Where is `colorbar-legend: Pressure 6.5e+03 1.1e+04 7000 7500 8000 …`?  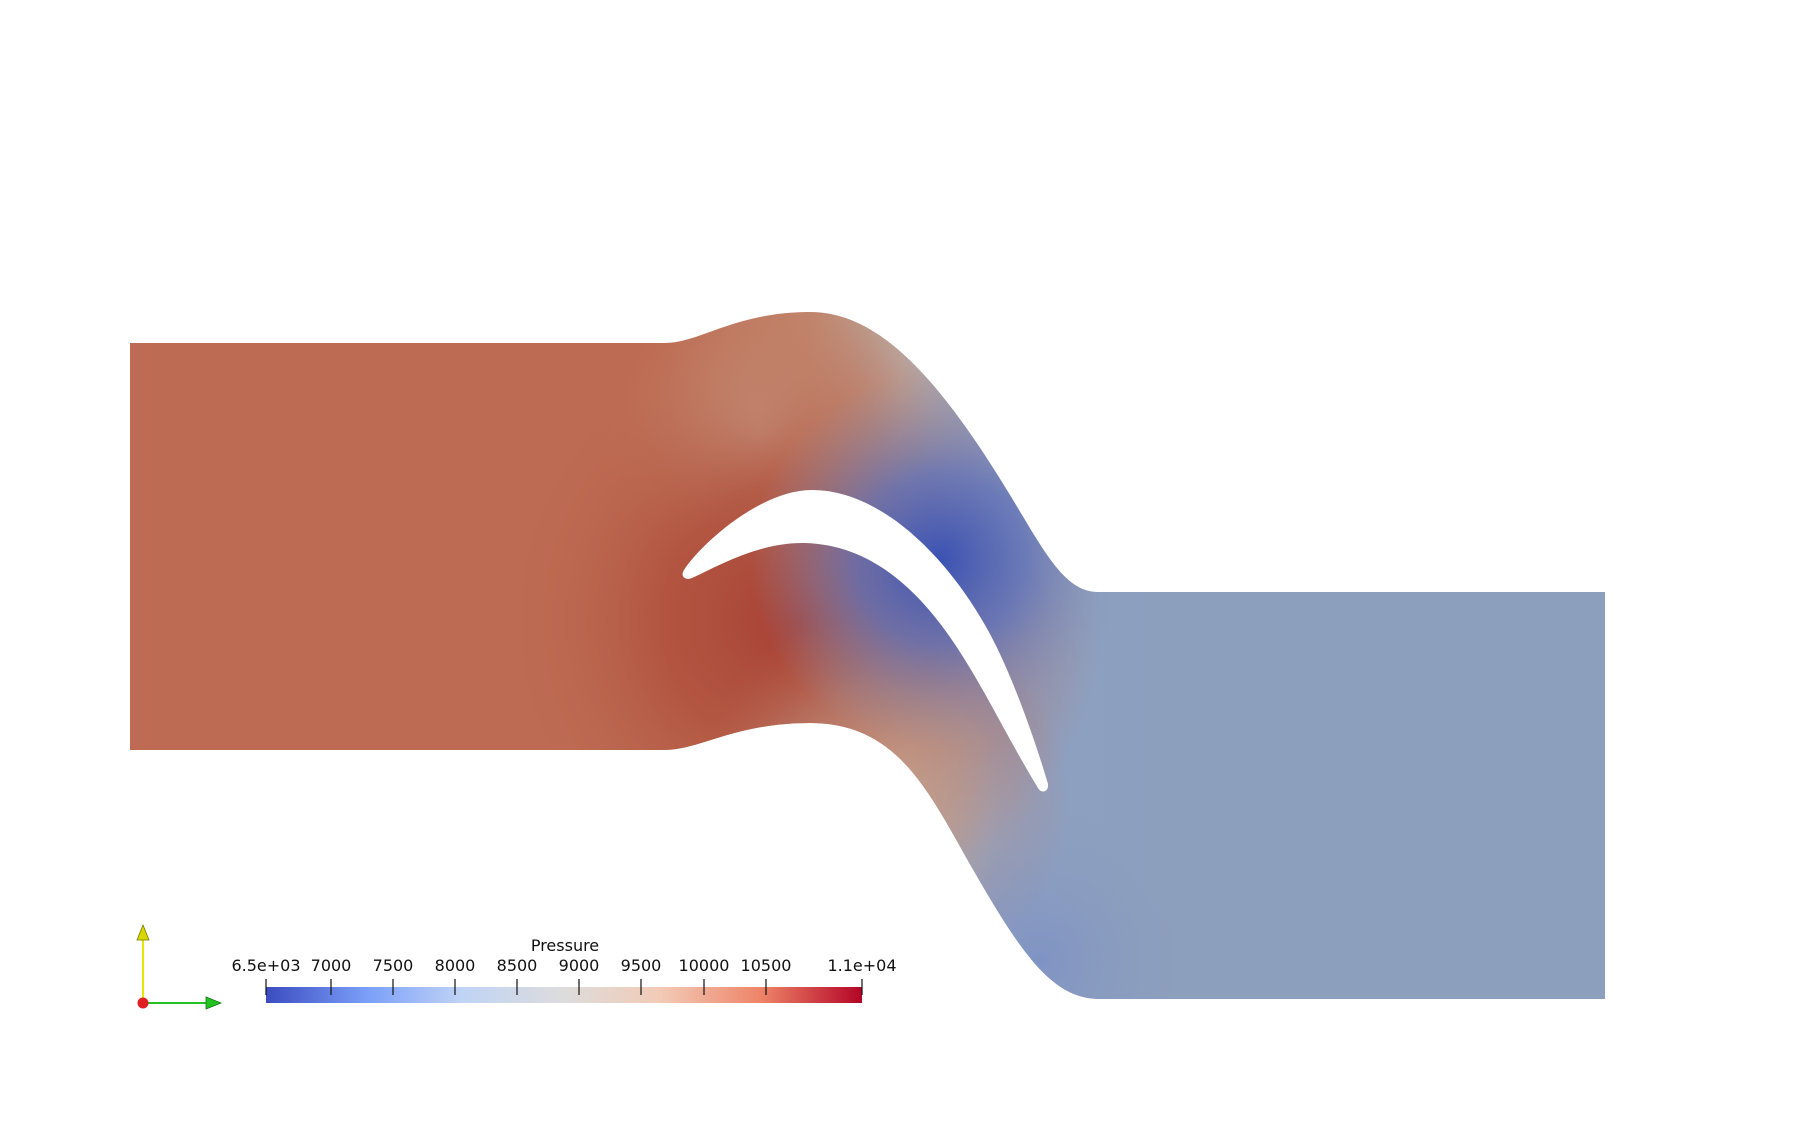 colorbar-legend: Pressure 6.5e+03 1.1e+04 7000 7500 8000 … is located at coordinates (564, 969).